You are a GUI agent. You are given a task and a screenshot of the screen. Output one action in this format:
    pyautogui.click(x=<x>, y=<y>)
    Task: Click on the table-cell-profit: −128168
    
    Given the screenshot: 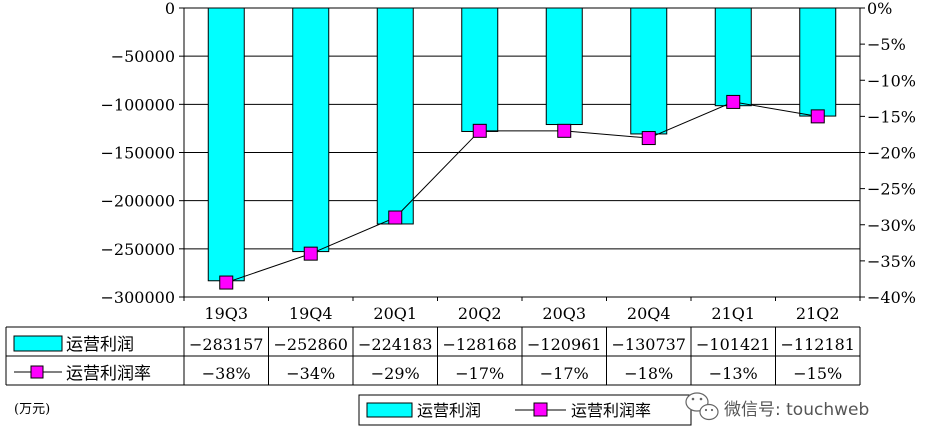 What is the action you would take?
    pyautogui.click(x=480, y=344)
    